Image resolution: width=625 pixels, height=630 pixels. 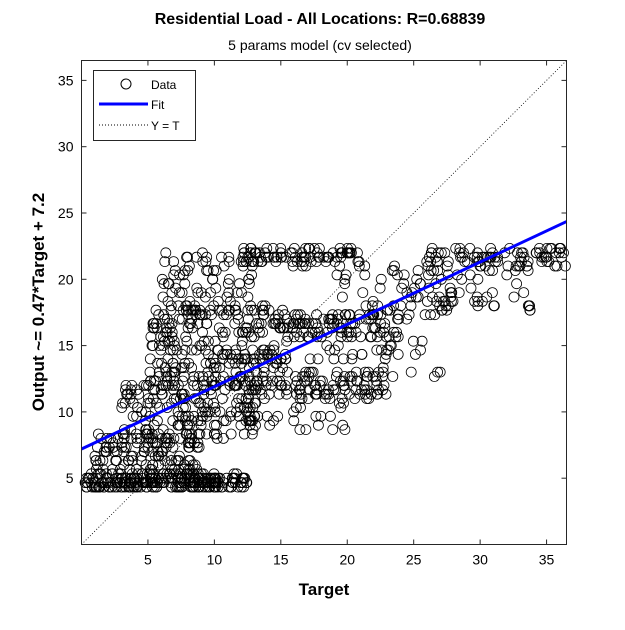 What do you see at coordinates (164, 85) in the screenshot?
I see `legend-data-label: Data` at bounding box center [164, 85].